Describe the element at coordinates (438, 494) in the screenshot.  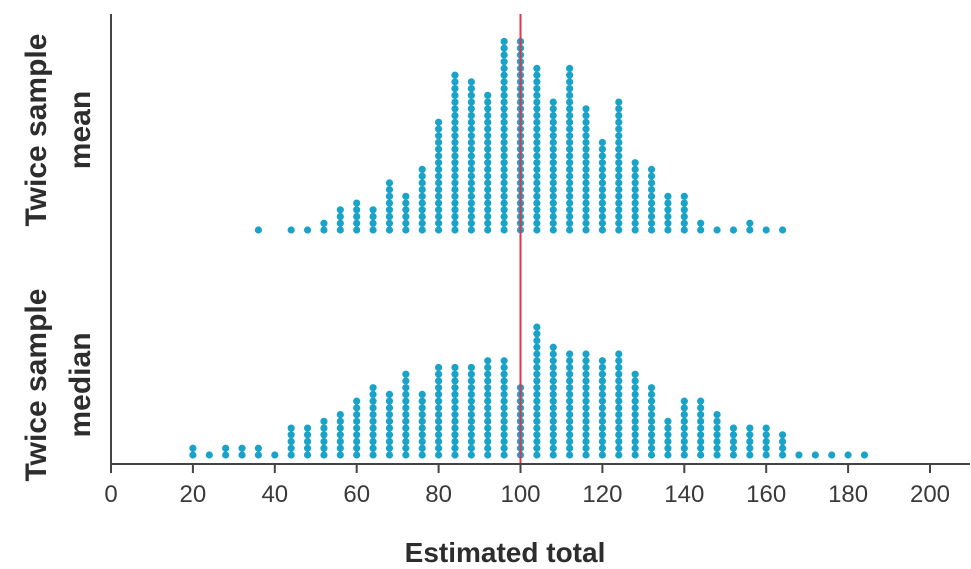
I see `x-tick-label: 80` at that location.